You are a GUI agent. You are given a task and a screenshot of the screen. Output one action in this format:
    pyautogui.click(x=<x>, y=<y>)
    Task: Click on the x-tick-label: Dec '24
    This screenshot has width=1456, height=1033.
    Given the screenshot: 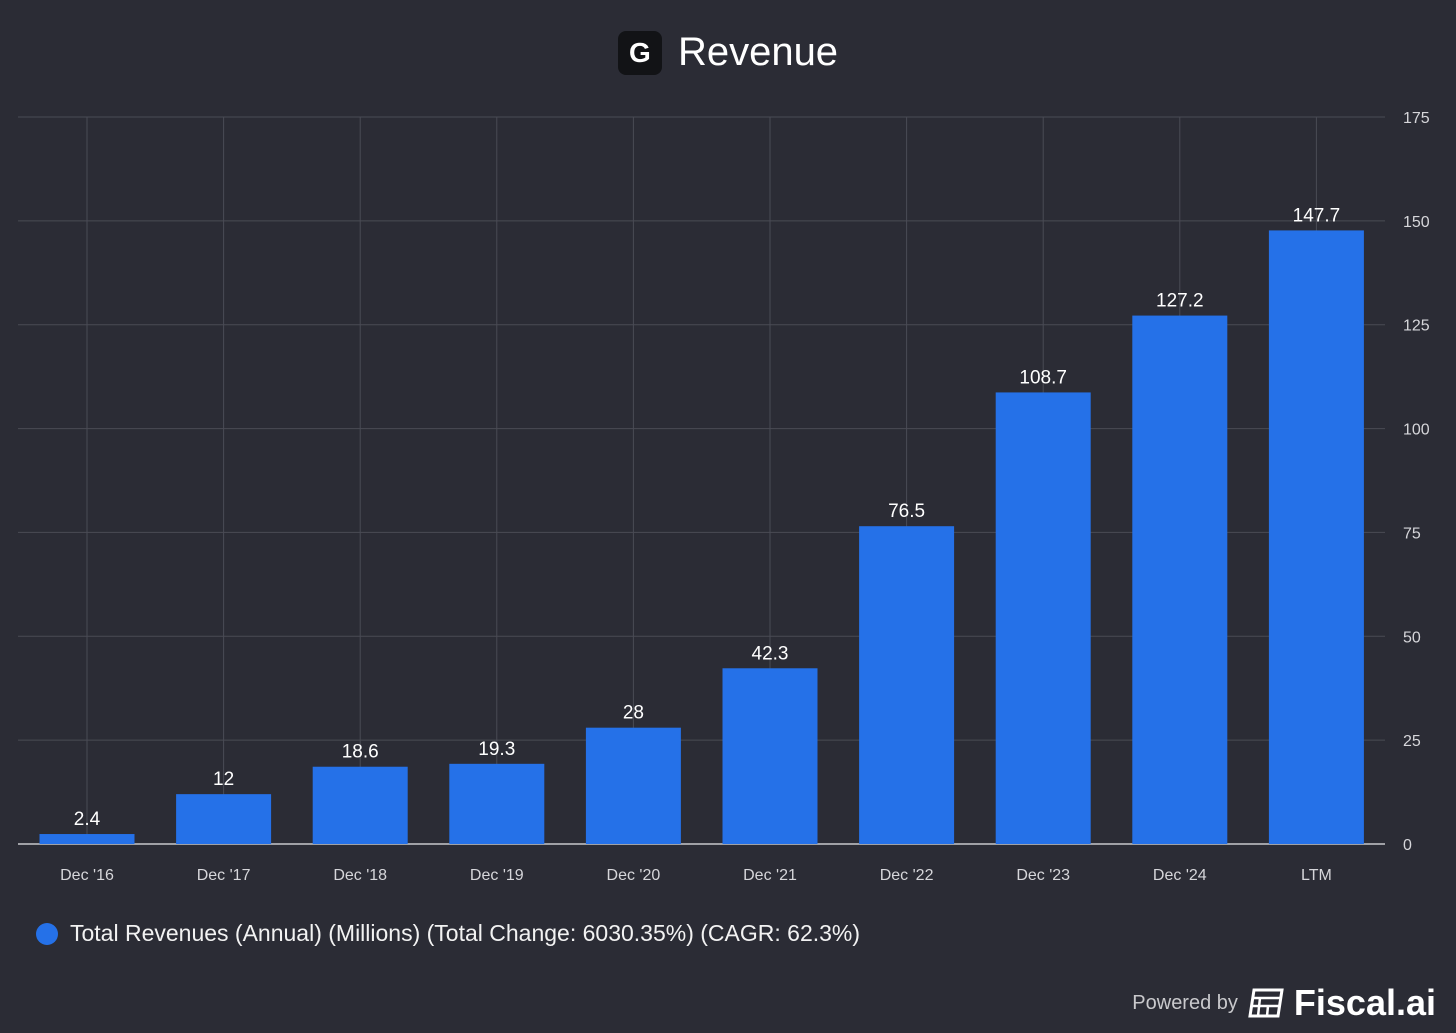 What is the action you would take?
    pyautogui.click(x=1180, y=875)
    